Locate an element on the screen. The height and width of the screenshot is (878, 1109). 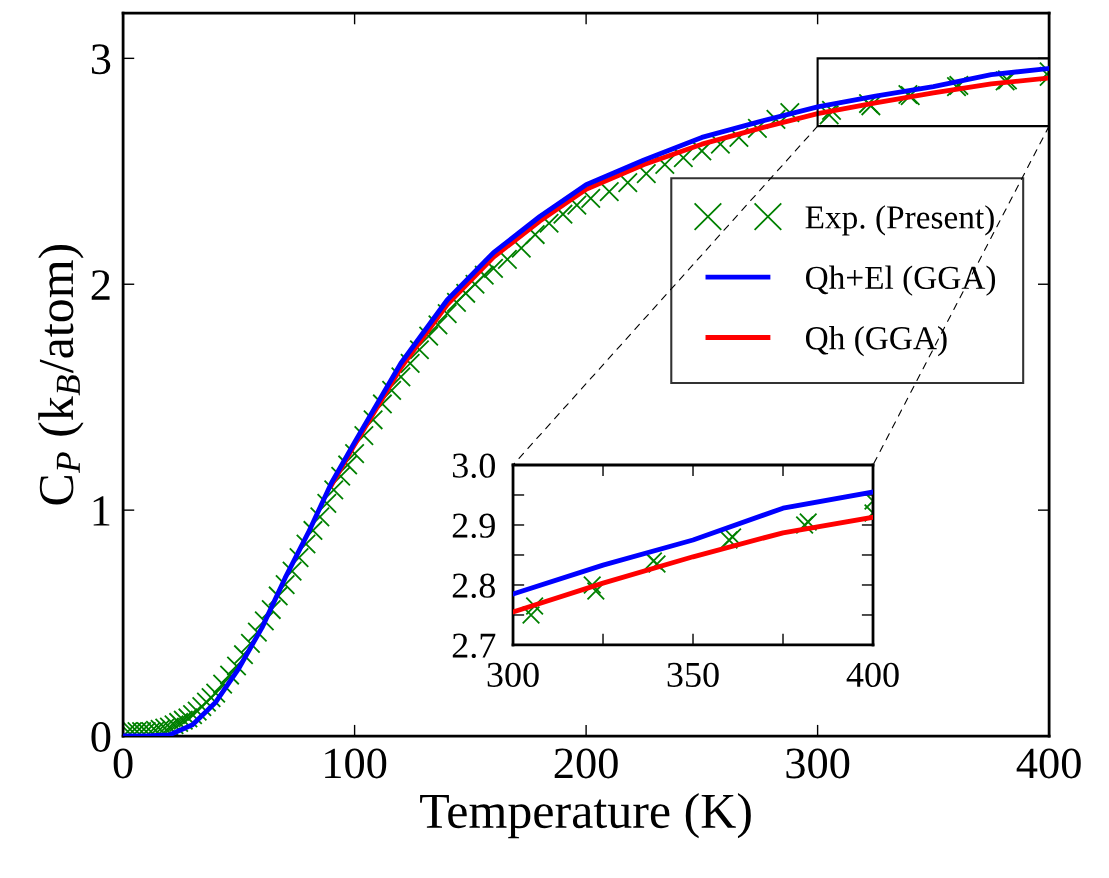
y-tick-label: 2 is located at coordinates (100, 285).